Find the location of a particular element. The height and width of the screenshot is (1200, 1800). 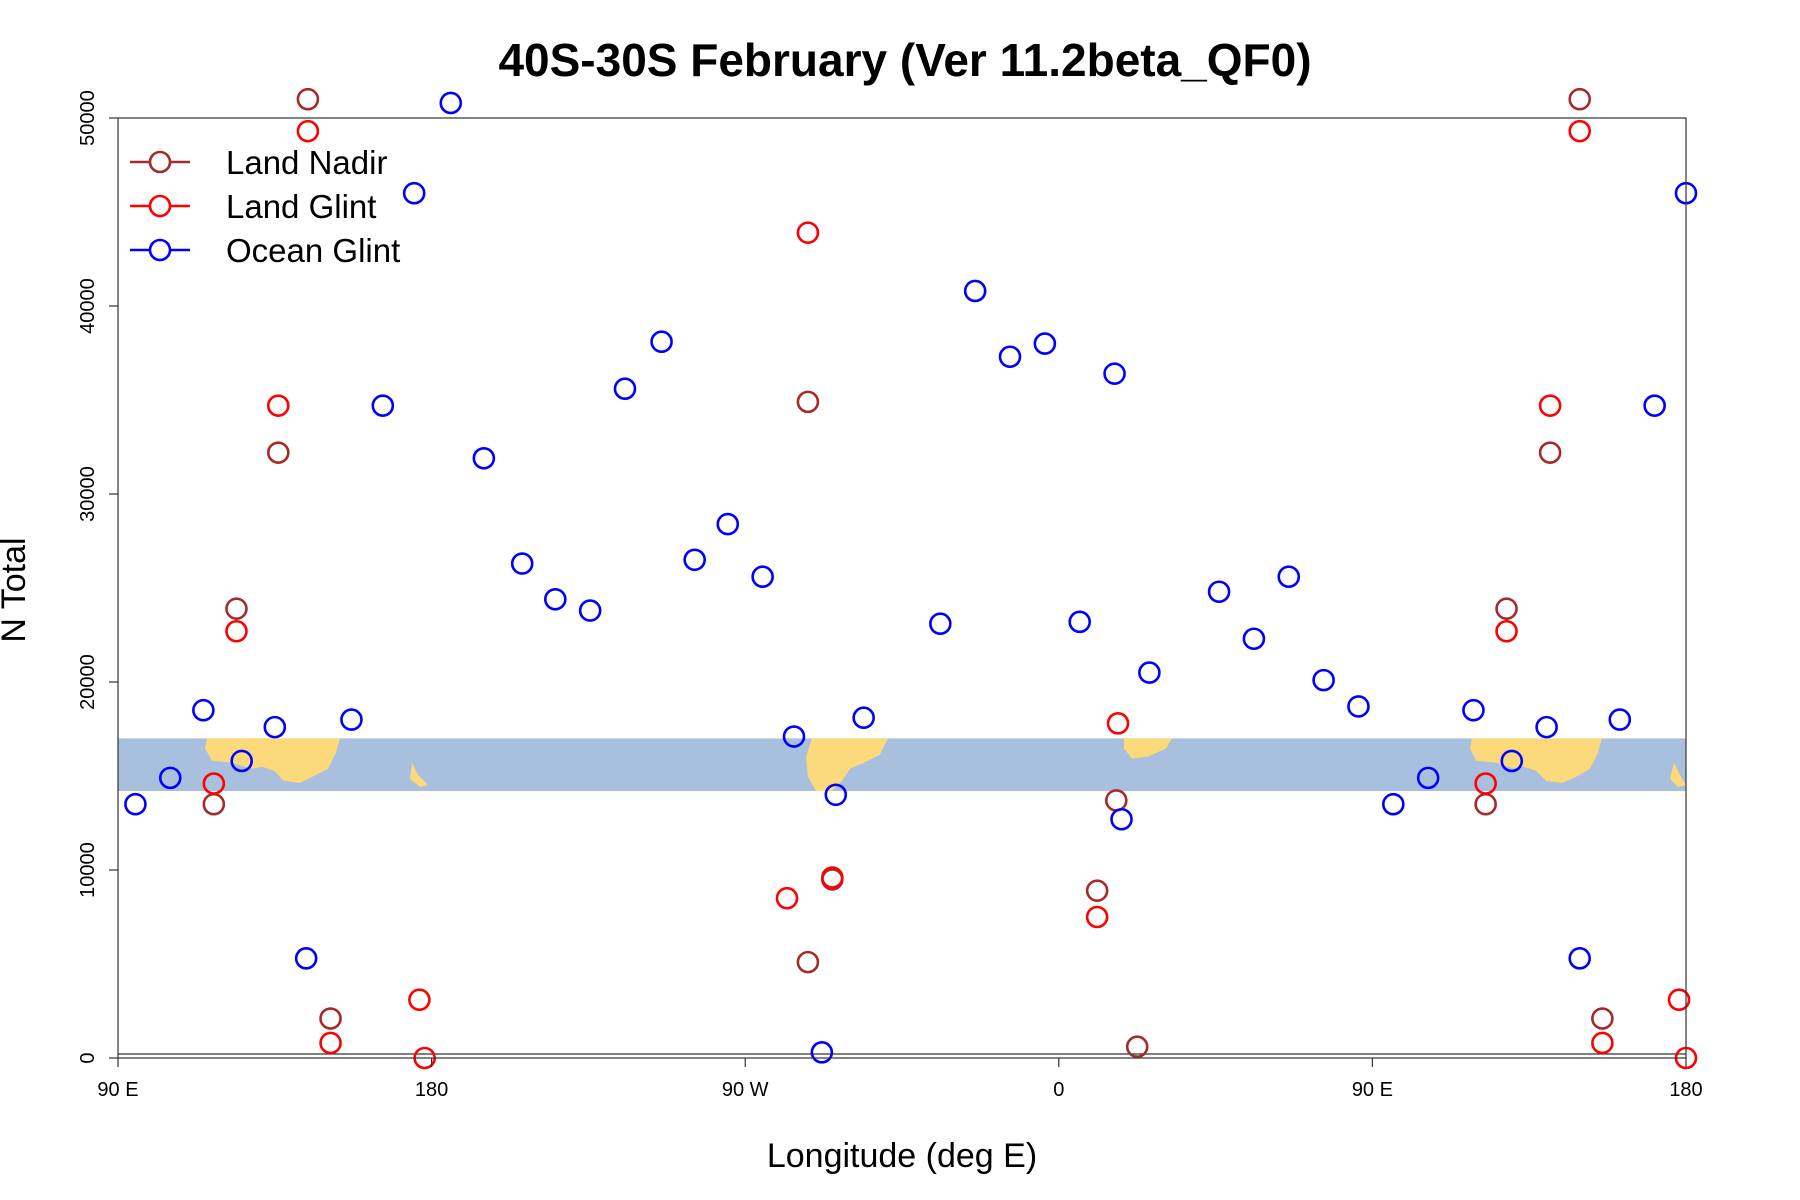

y-tick-label: 20000 is located at coordinates (88, 682).